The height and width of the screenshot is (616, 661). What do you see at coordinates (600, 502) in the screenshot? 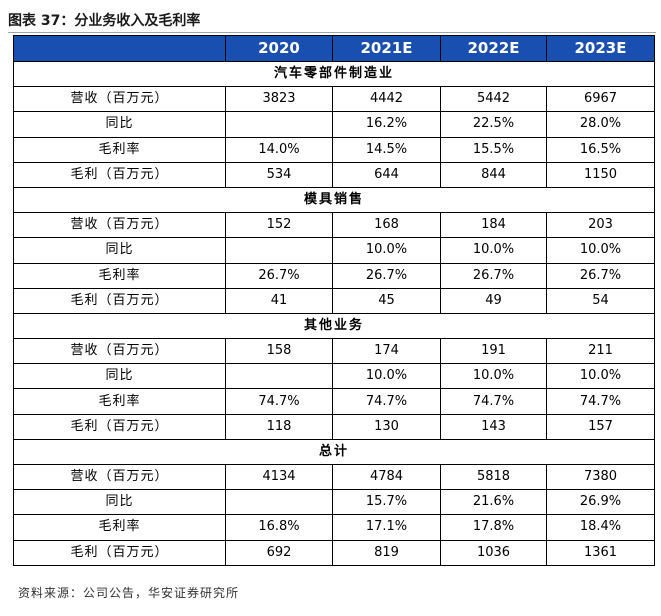
I see `table-cell: 26.9%` at bounding box center [600, 502].